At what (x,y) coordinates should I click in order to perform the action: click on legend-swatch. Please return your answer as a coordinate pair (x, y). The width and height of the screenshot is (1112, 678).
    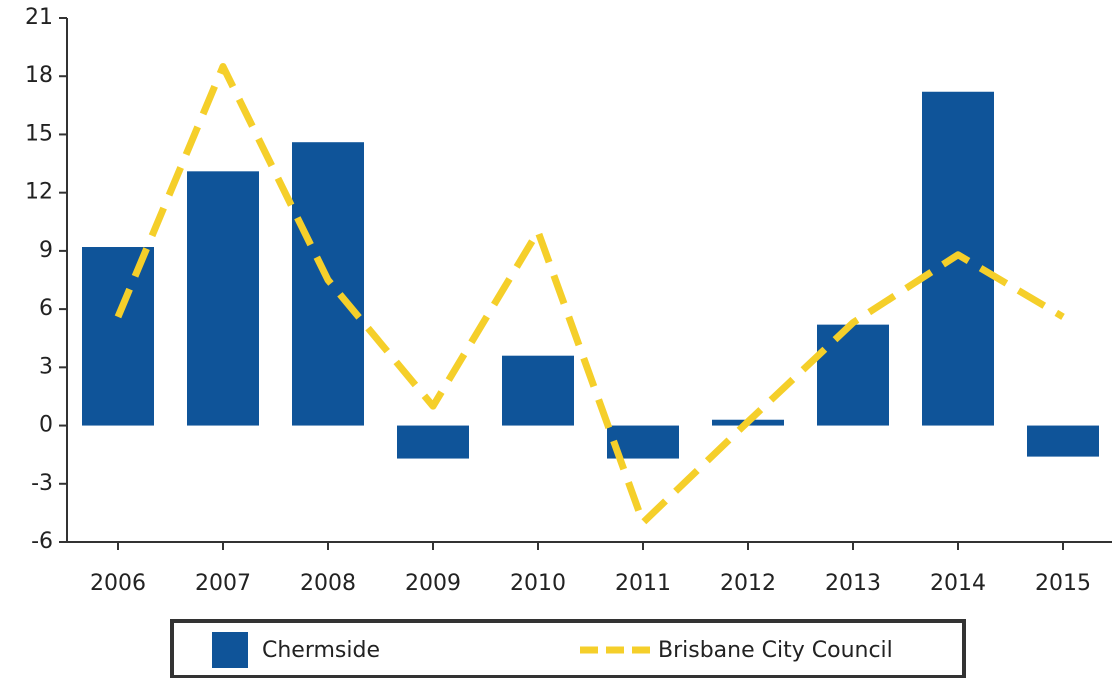
    Looking at the image, I should click on (230, 650).